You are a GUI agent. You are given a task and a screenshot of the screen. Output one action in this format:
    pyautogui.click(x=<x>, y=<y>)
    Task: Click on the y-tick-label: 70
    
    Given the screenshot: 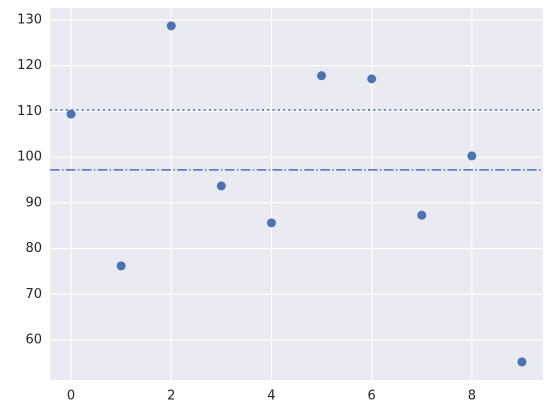 What is the action you would take?
    pyautogui.click(x=33, y=294)
    